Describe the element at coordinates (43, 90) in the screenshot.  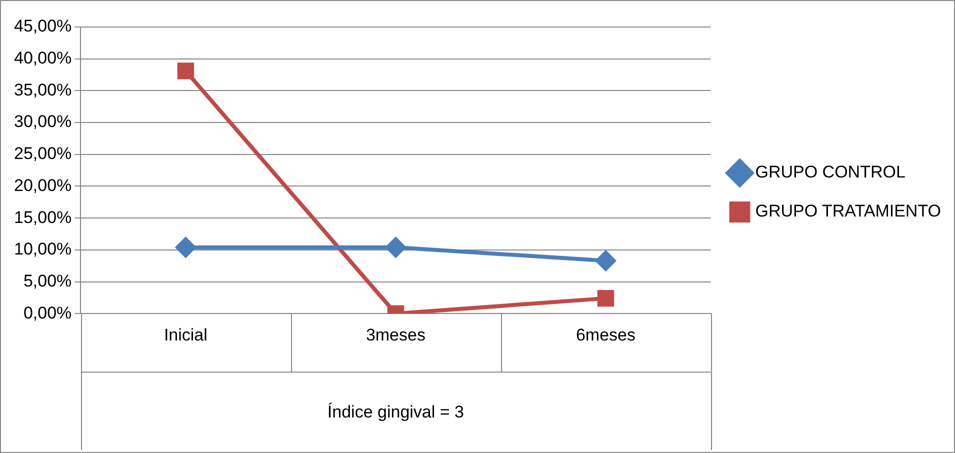
I see `y-tick-label: 35,00%` at that location.